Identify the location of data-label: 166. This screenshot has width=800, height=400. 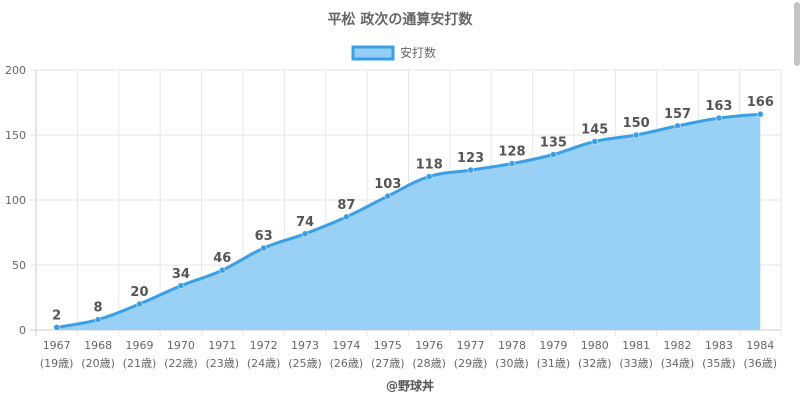
(760, 102).